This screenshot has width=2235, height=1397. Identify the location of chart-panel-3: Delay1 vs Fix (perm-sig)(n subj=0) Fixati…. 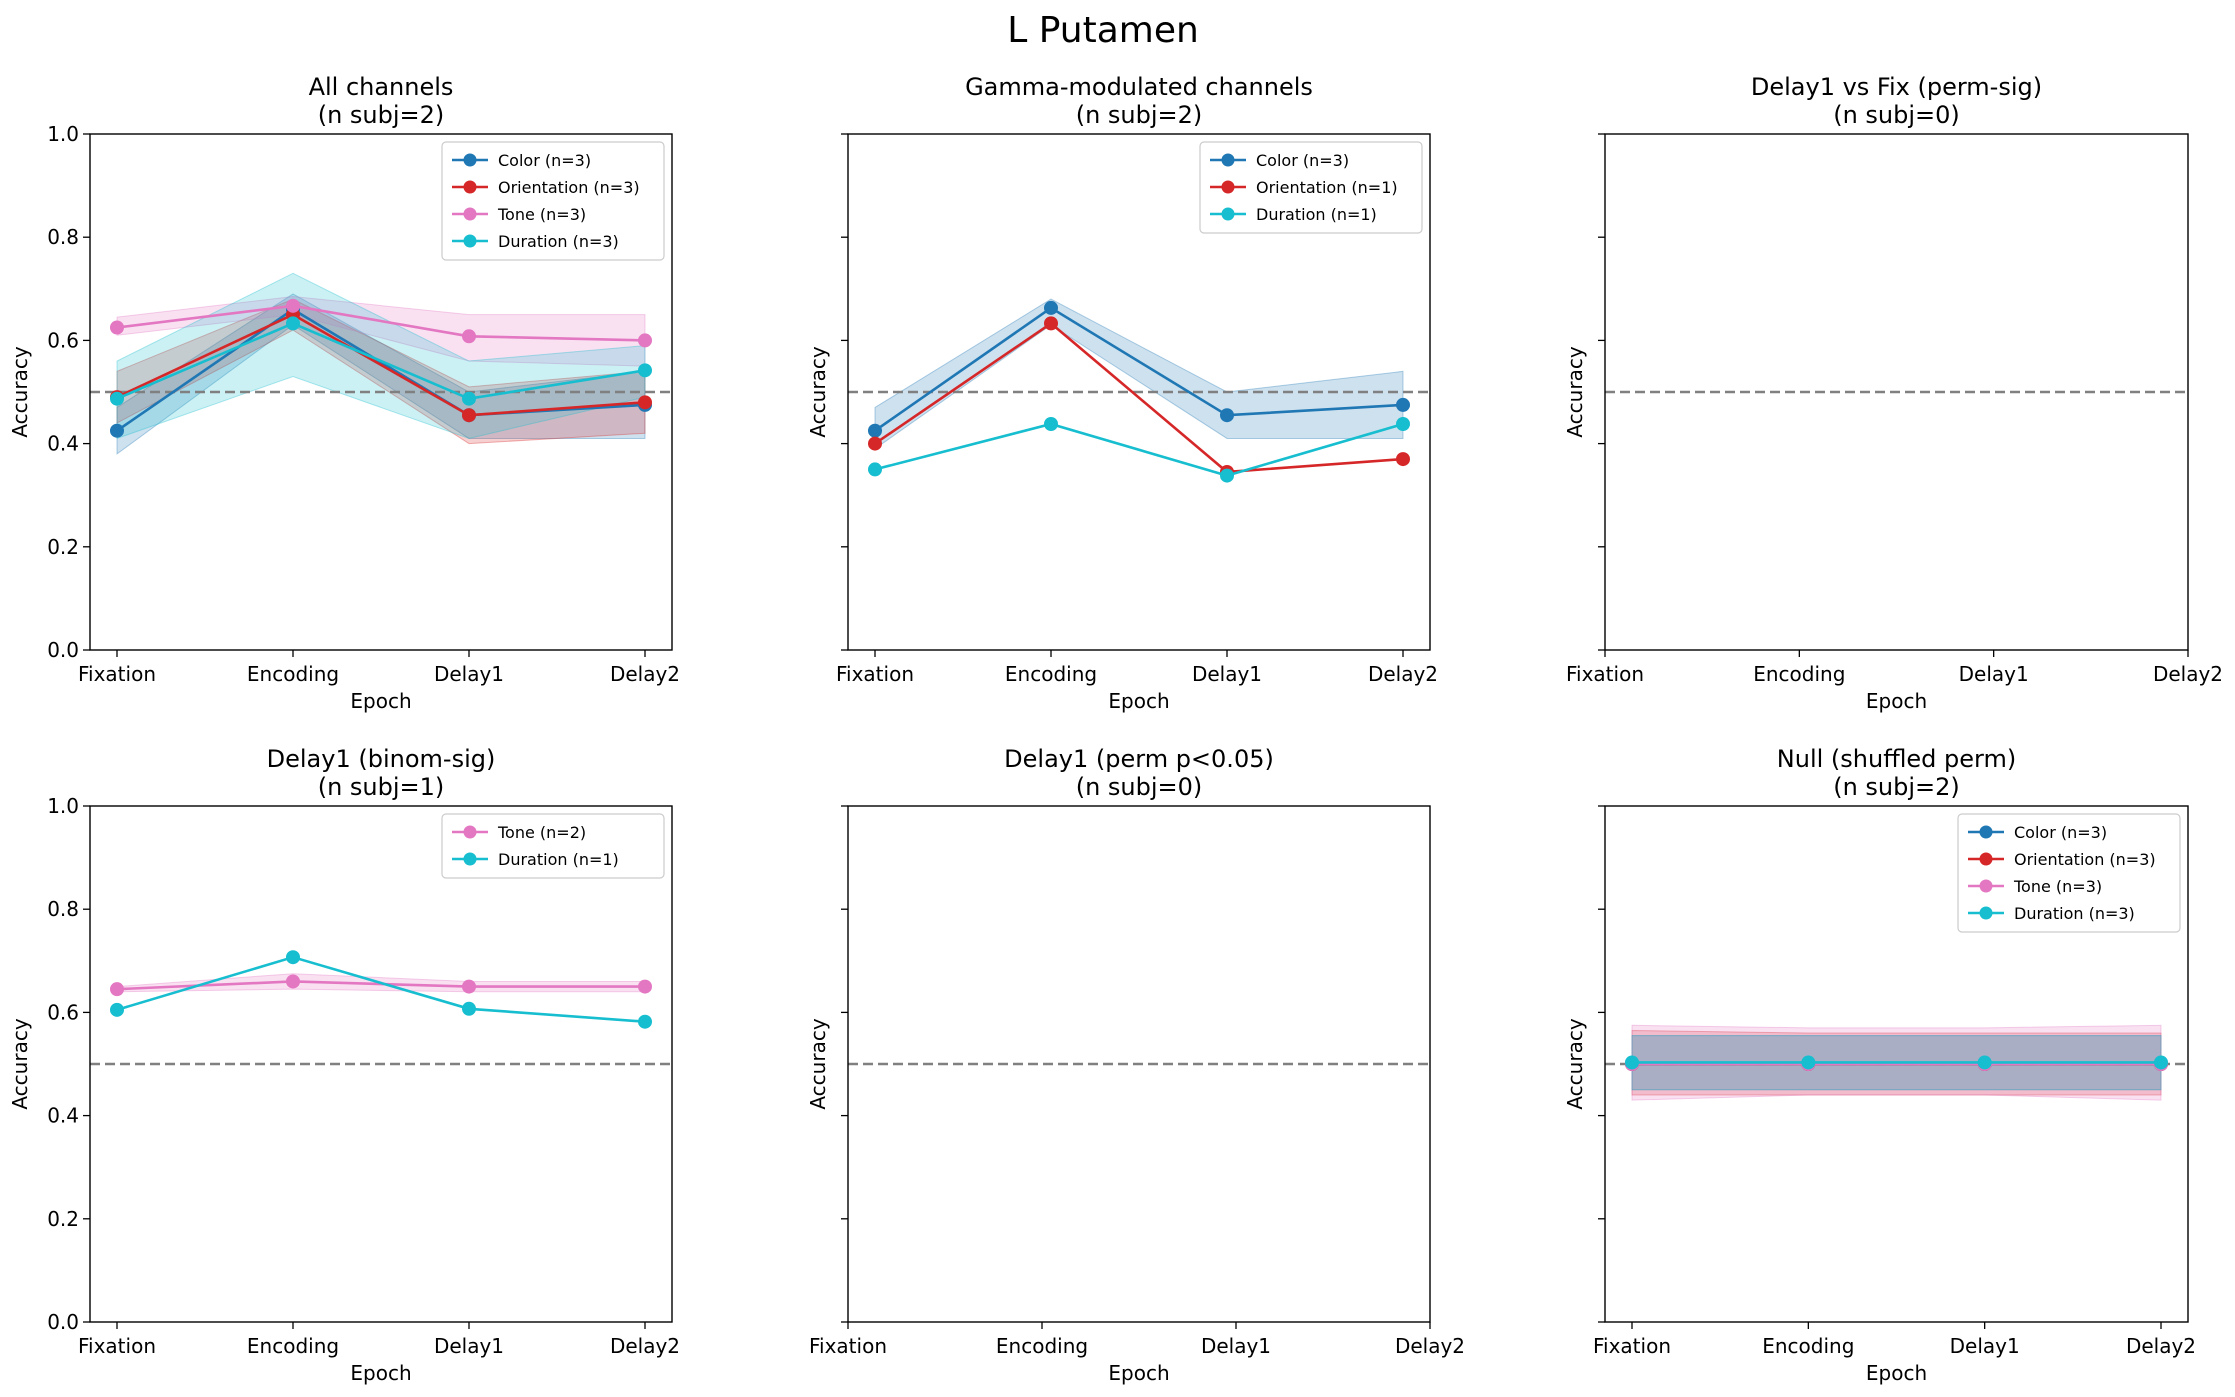
(1893, 393).